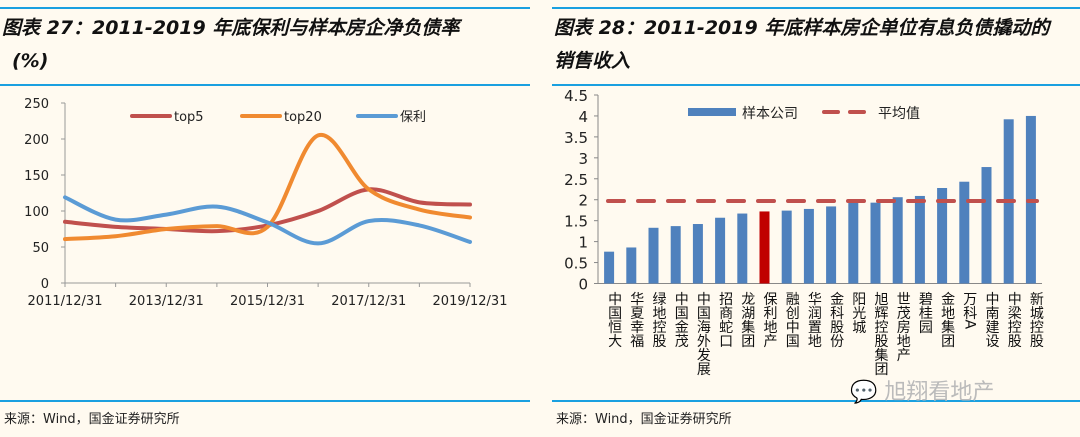  Describe the element at coordinates (65, 301) in the screenshot. I see `x-tick-label: 2011/12/31` at that location.